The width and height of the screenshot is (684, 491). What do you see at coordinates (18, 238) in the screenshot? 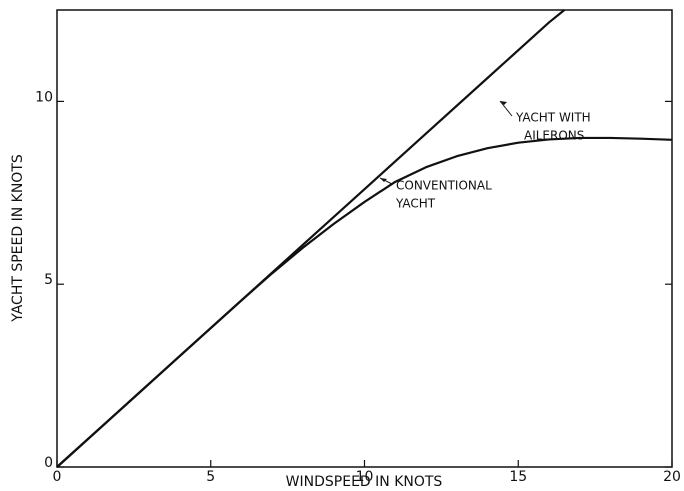
I see `y-axis-label: YACHT SPEED IN KNOTS` at bounding box center [18, 238].